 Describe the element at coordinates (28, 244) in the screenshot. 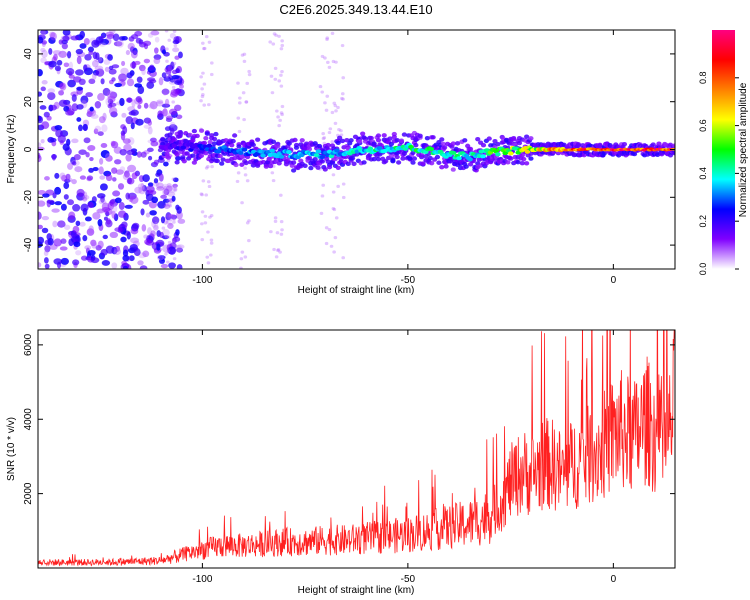

I see `spectrogram-y-tick-label: -40` at that location.